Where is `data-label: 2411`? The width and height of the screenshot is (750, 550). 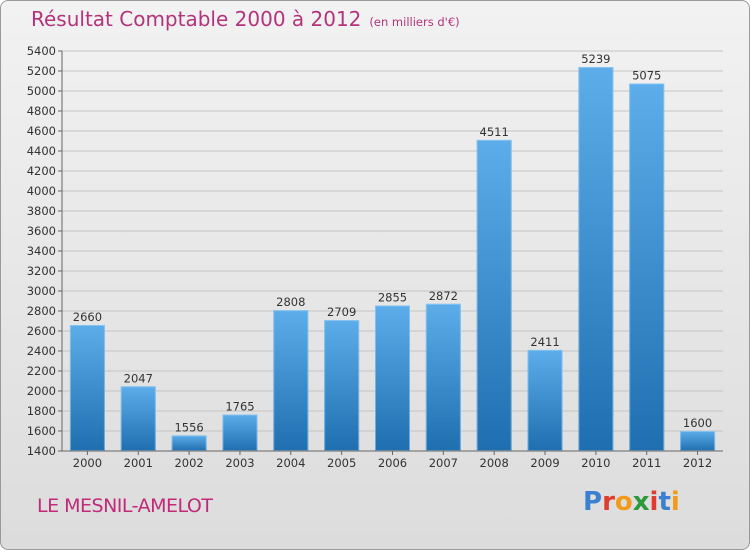 data-label: 2411 is located at coordinates (544, 342).